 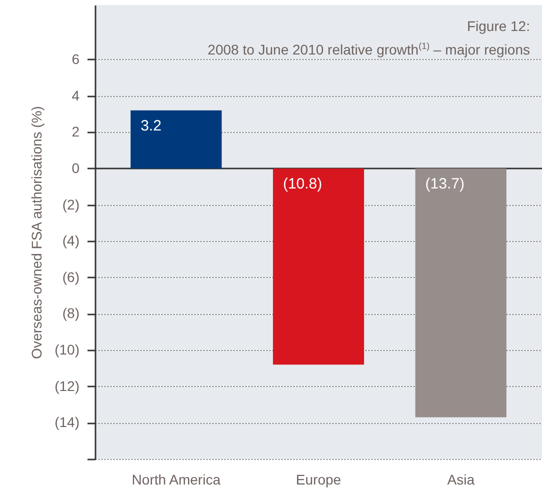 I want to click on y-tick-label: 6, so click(x=76, y=58).